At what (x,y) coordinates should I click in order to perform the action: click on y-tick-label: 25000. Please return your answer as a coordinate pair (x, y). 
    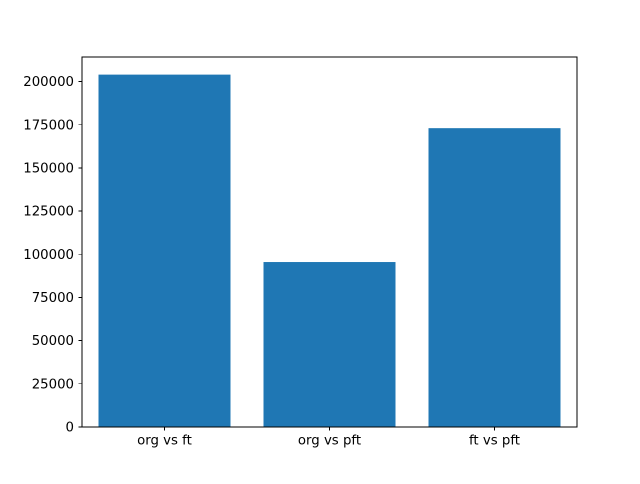
    Looking at the image, I should click on (53, 384).